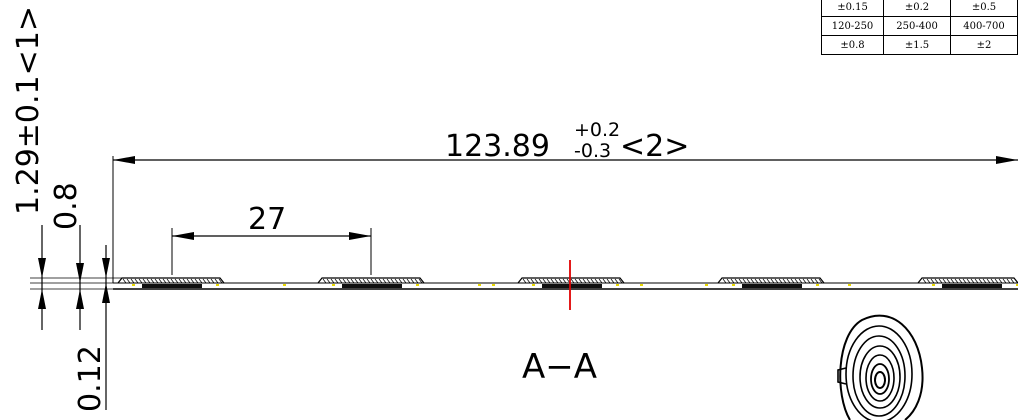 The width and height of the screenshot is (1018, 420). What do you see at coordinates (919, 8) in the screenshot?
I see `table-row: ±0.15 ±0.2 ±0.5` at bounding box center [919, 8].